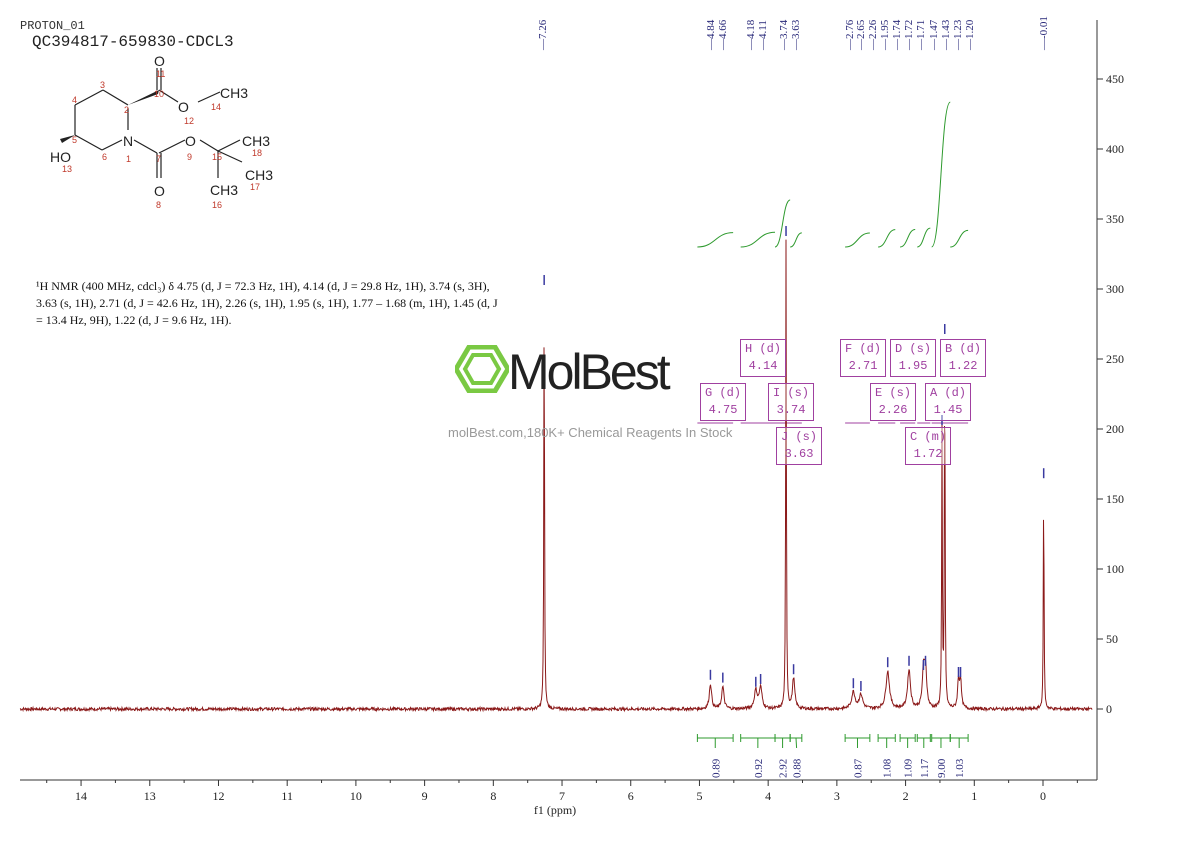 The width and height of the screenshot is (1190, 841). I want to click on peak-label: —2.76, so click(850, 35).